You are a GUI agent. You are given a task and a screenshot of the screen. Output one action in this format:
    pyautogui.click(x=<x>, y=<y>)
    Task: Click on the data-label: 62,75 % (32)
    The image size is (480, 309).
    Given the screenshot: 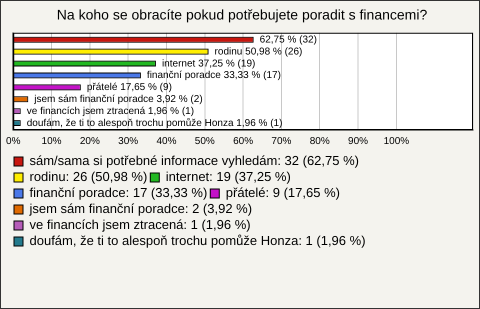 What is the action you would take?
    pyautogui.click(x=288, y=40)
    